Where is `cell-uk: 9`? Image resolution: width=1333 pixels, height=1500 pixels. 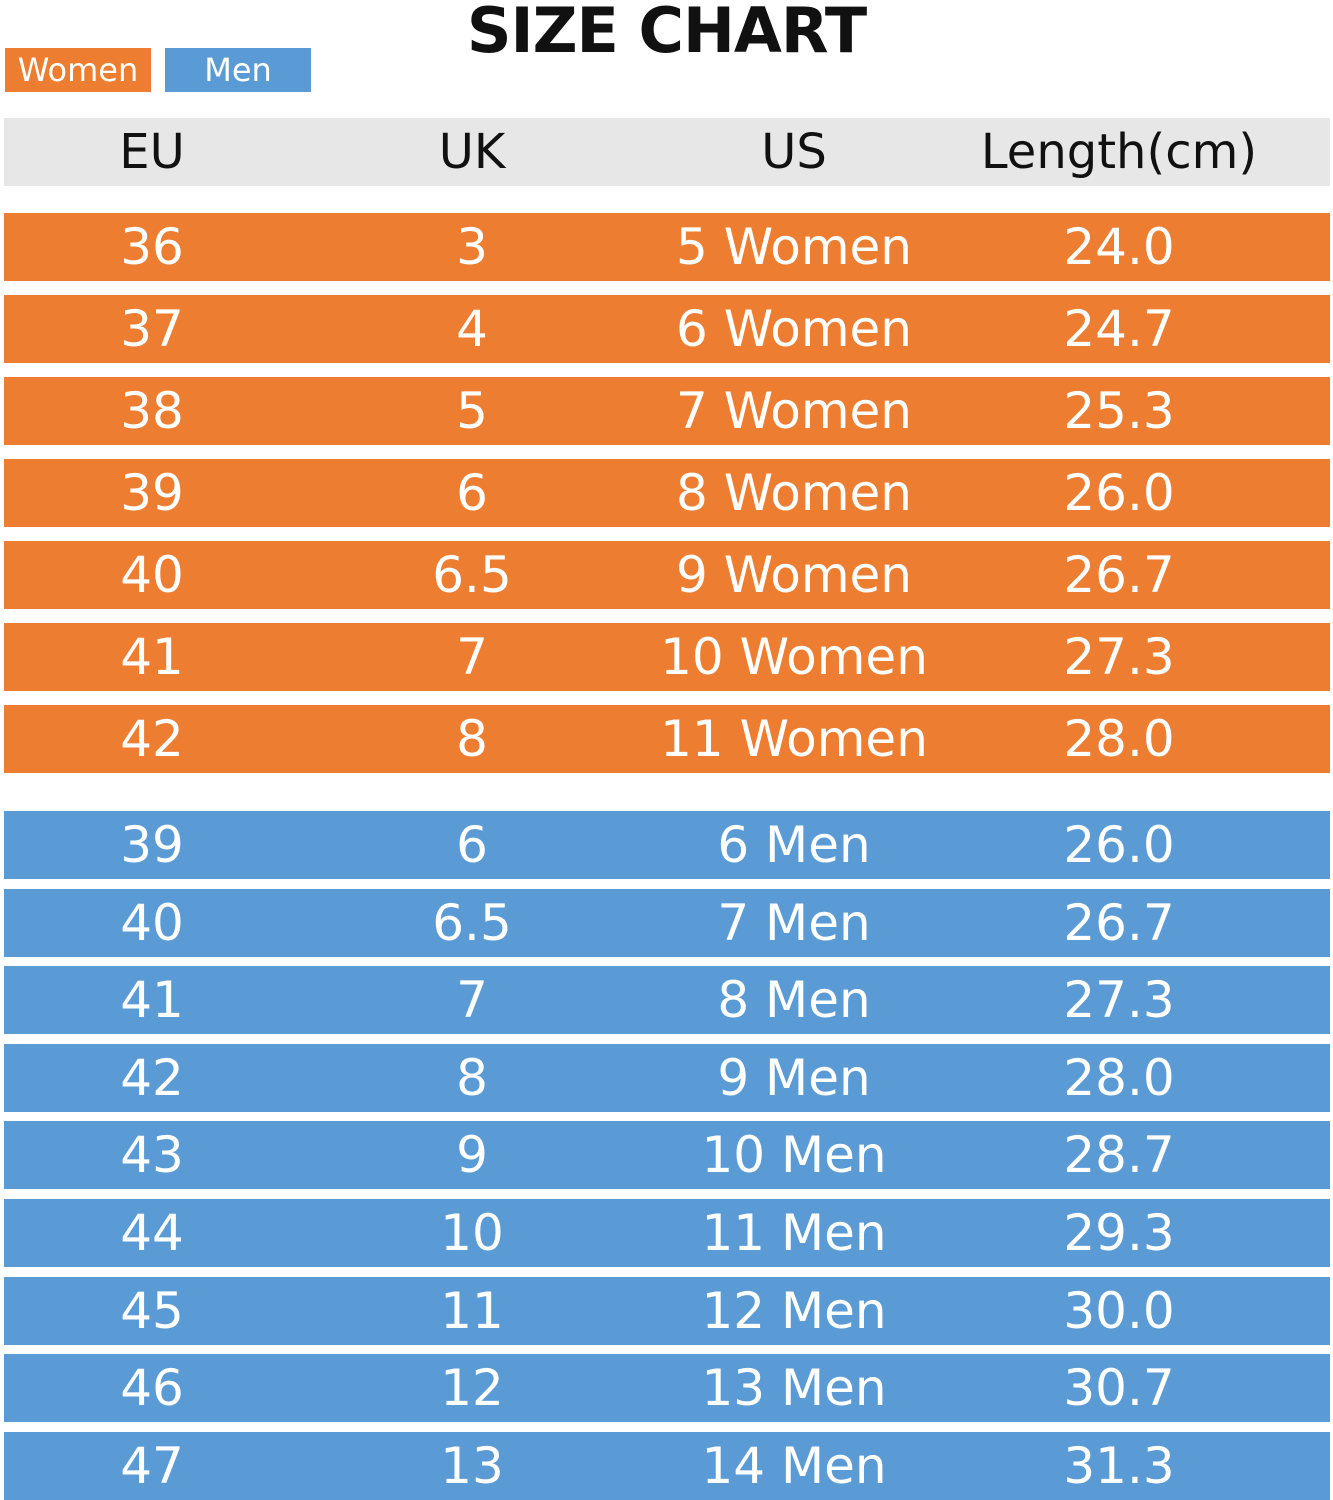 cell-uk: 9 is located at coordinates (472, 1155).